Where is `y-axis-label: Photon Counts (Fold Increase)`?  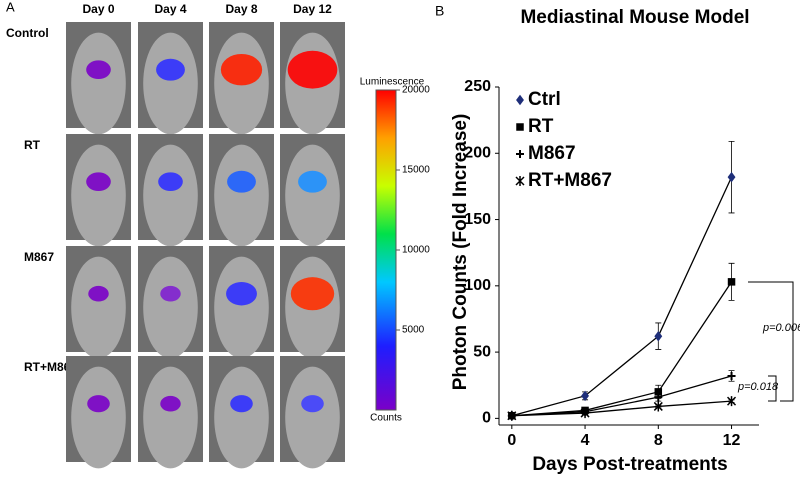
y-axis-label: Photon Counts (Fold Increase) is located at coordinates (460, 252).